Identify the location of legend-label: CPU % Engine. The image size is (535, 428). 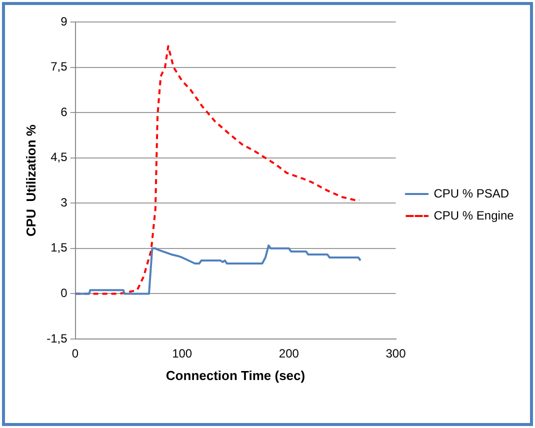
(474, 215).